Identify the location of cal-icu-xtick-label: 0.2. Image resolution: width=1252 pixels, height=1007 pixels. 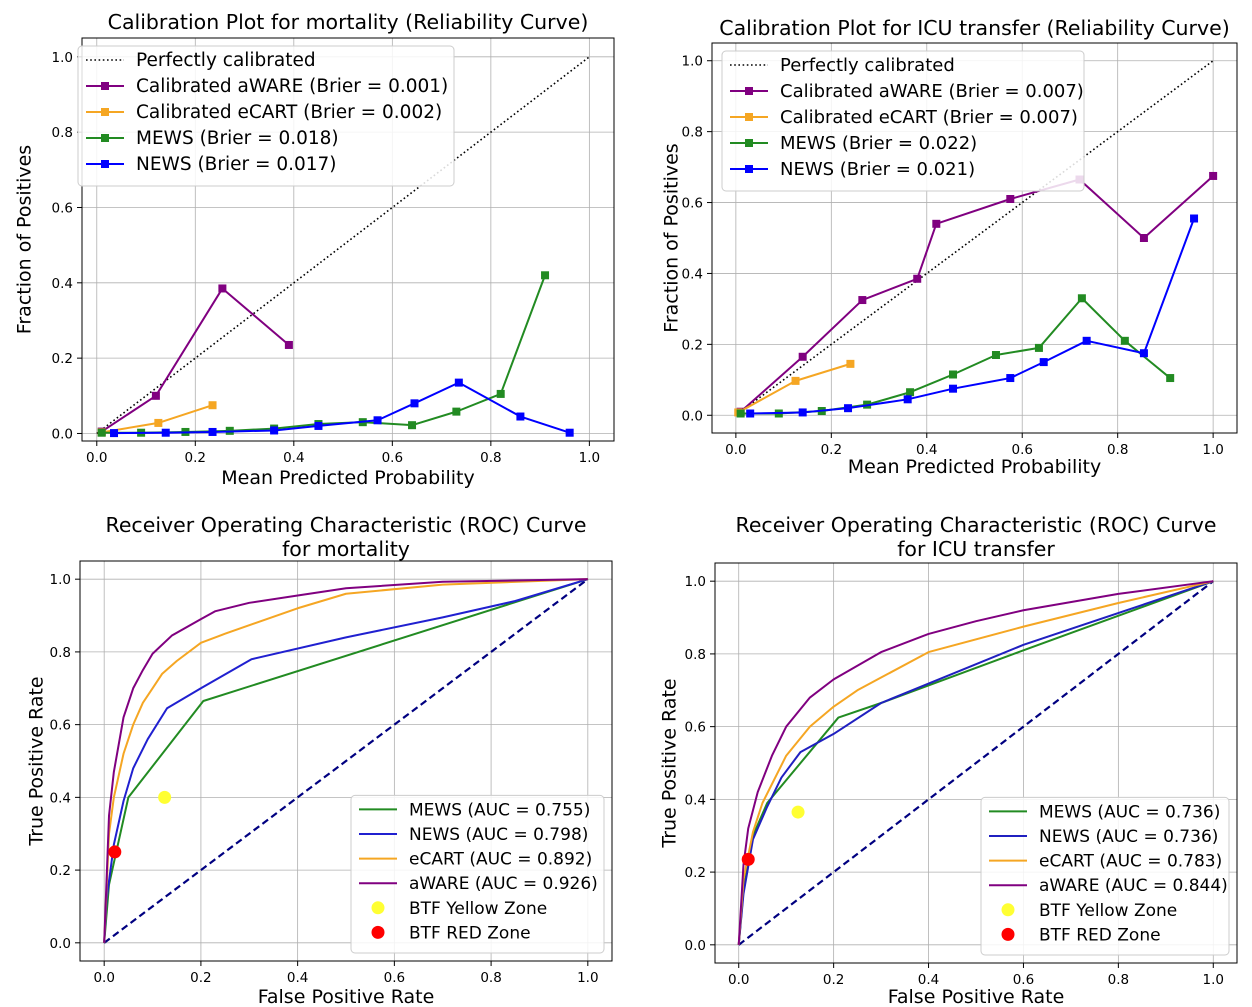
(831, 450).